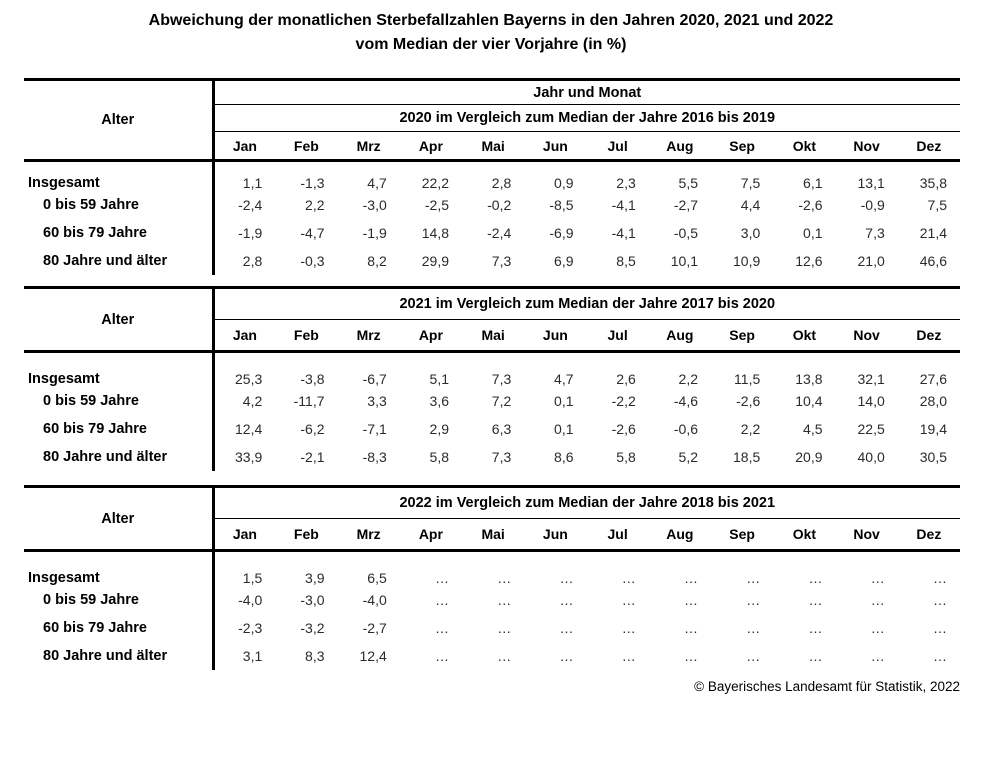  I want to click on value-cell: 21,0, so click(871, 261).